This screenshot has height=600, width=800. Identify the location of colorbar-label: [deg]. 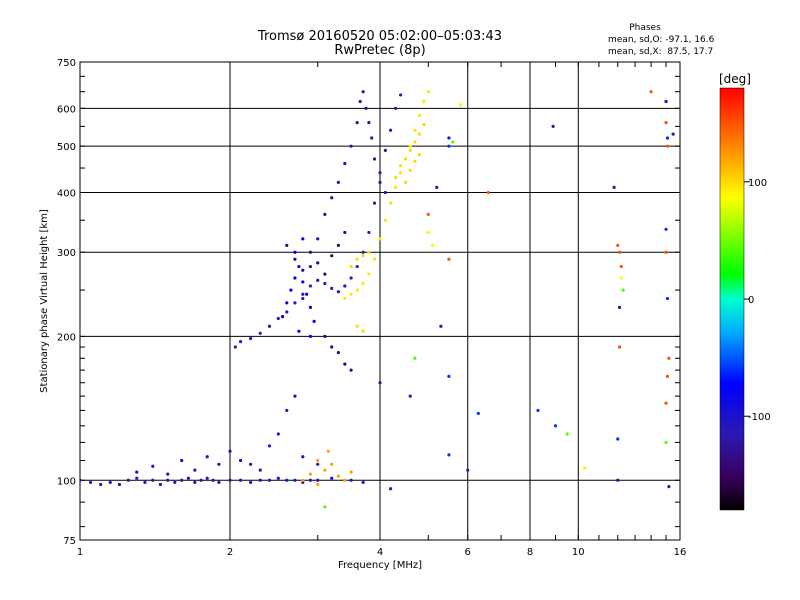
(735, 79).